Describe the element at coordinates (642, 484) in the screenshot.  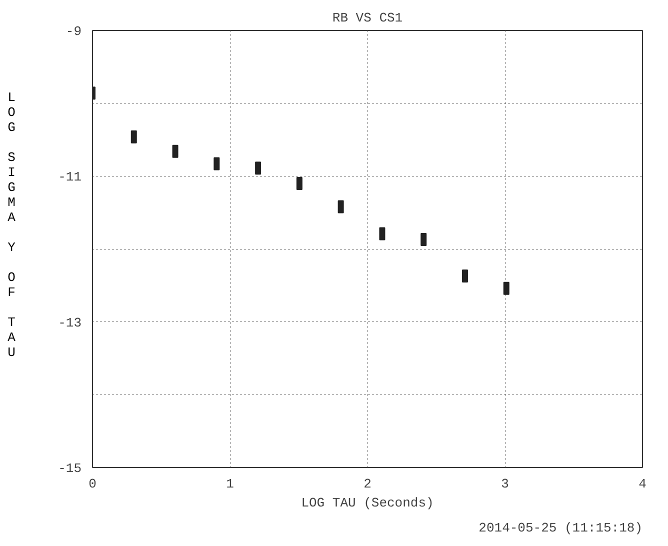
I see `x-tick-label: 4` at that location.